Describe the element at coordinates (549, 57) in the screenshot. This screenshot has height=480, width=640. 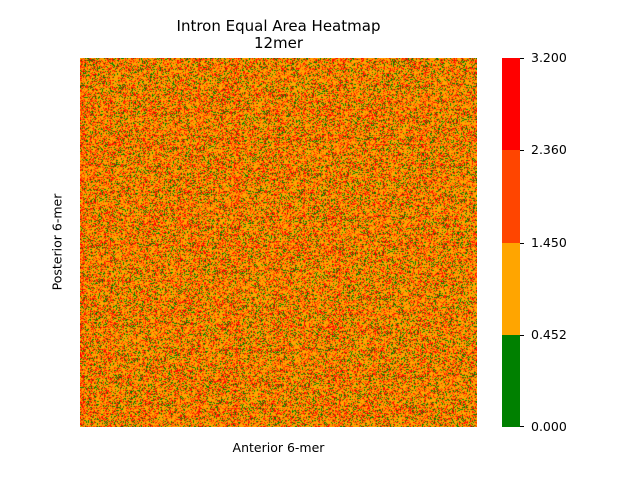
I see `colorbar-tick-label: 3.200` at that location.